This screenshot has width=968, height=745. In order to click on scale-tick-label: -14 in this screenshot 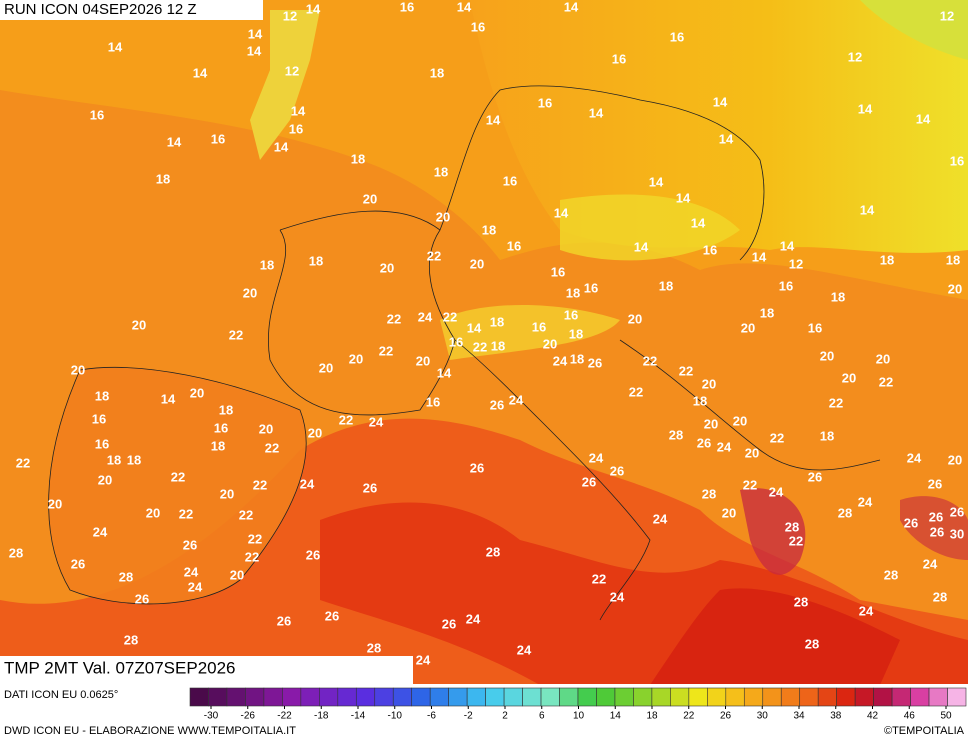, I will do `click(358, 716)`.